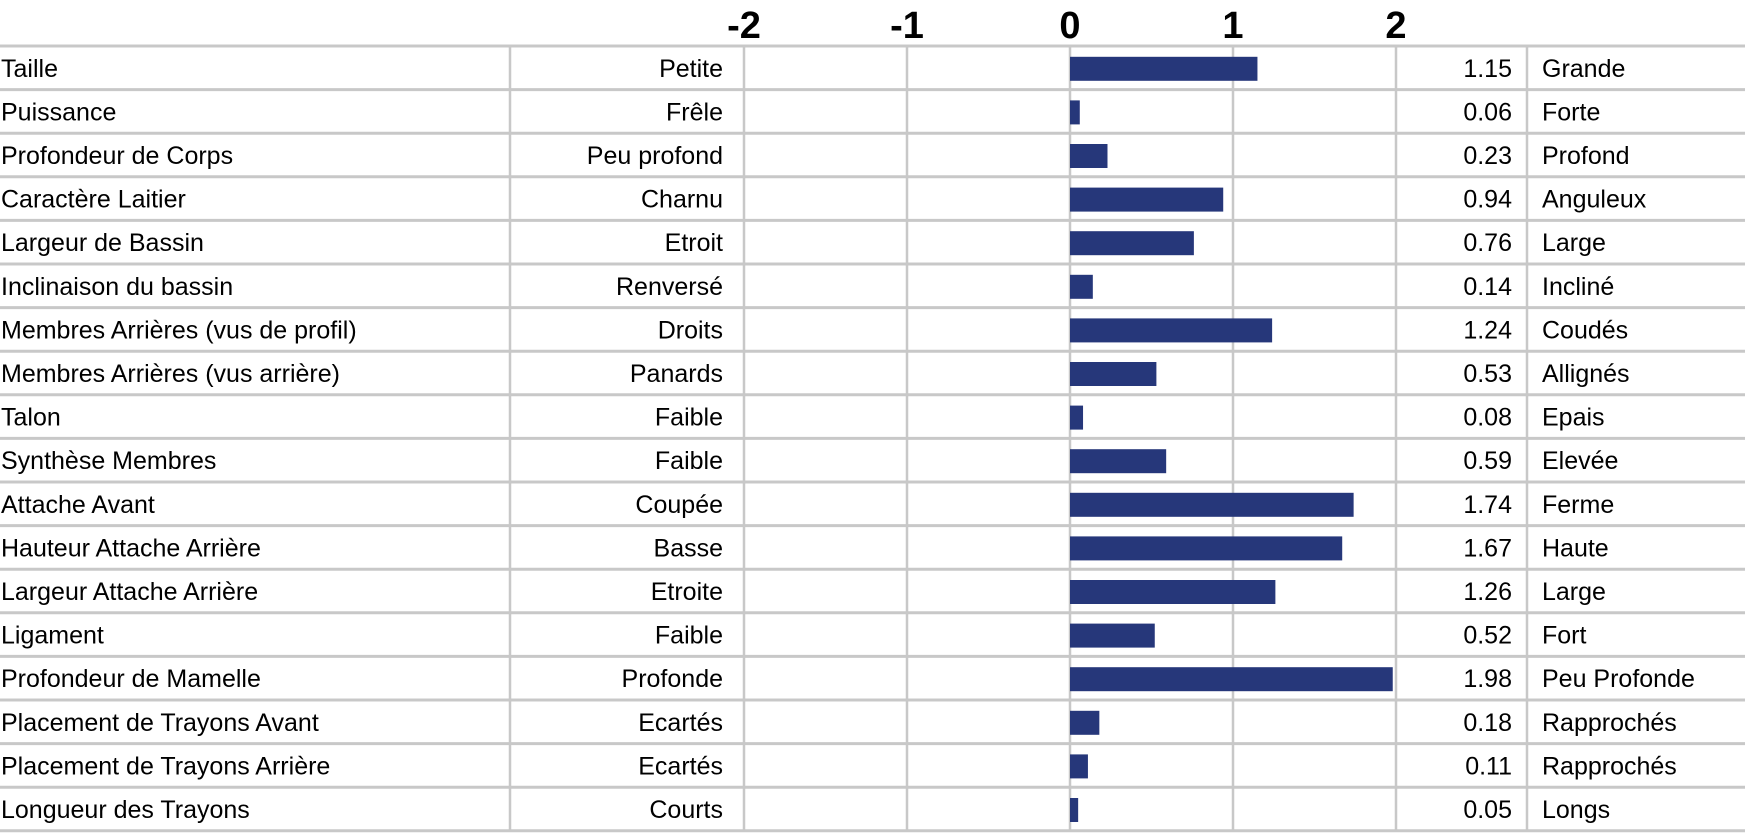 This screenshot has height=837, width=1745. I want to click on value-label: 1.74, so click(1487, 505).